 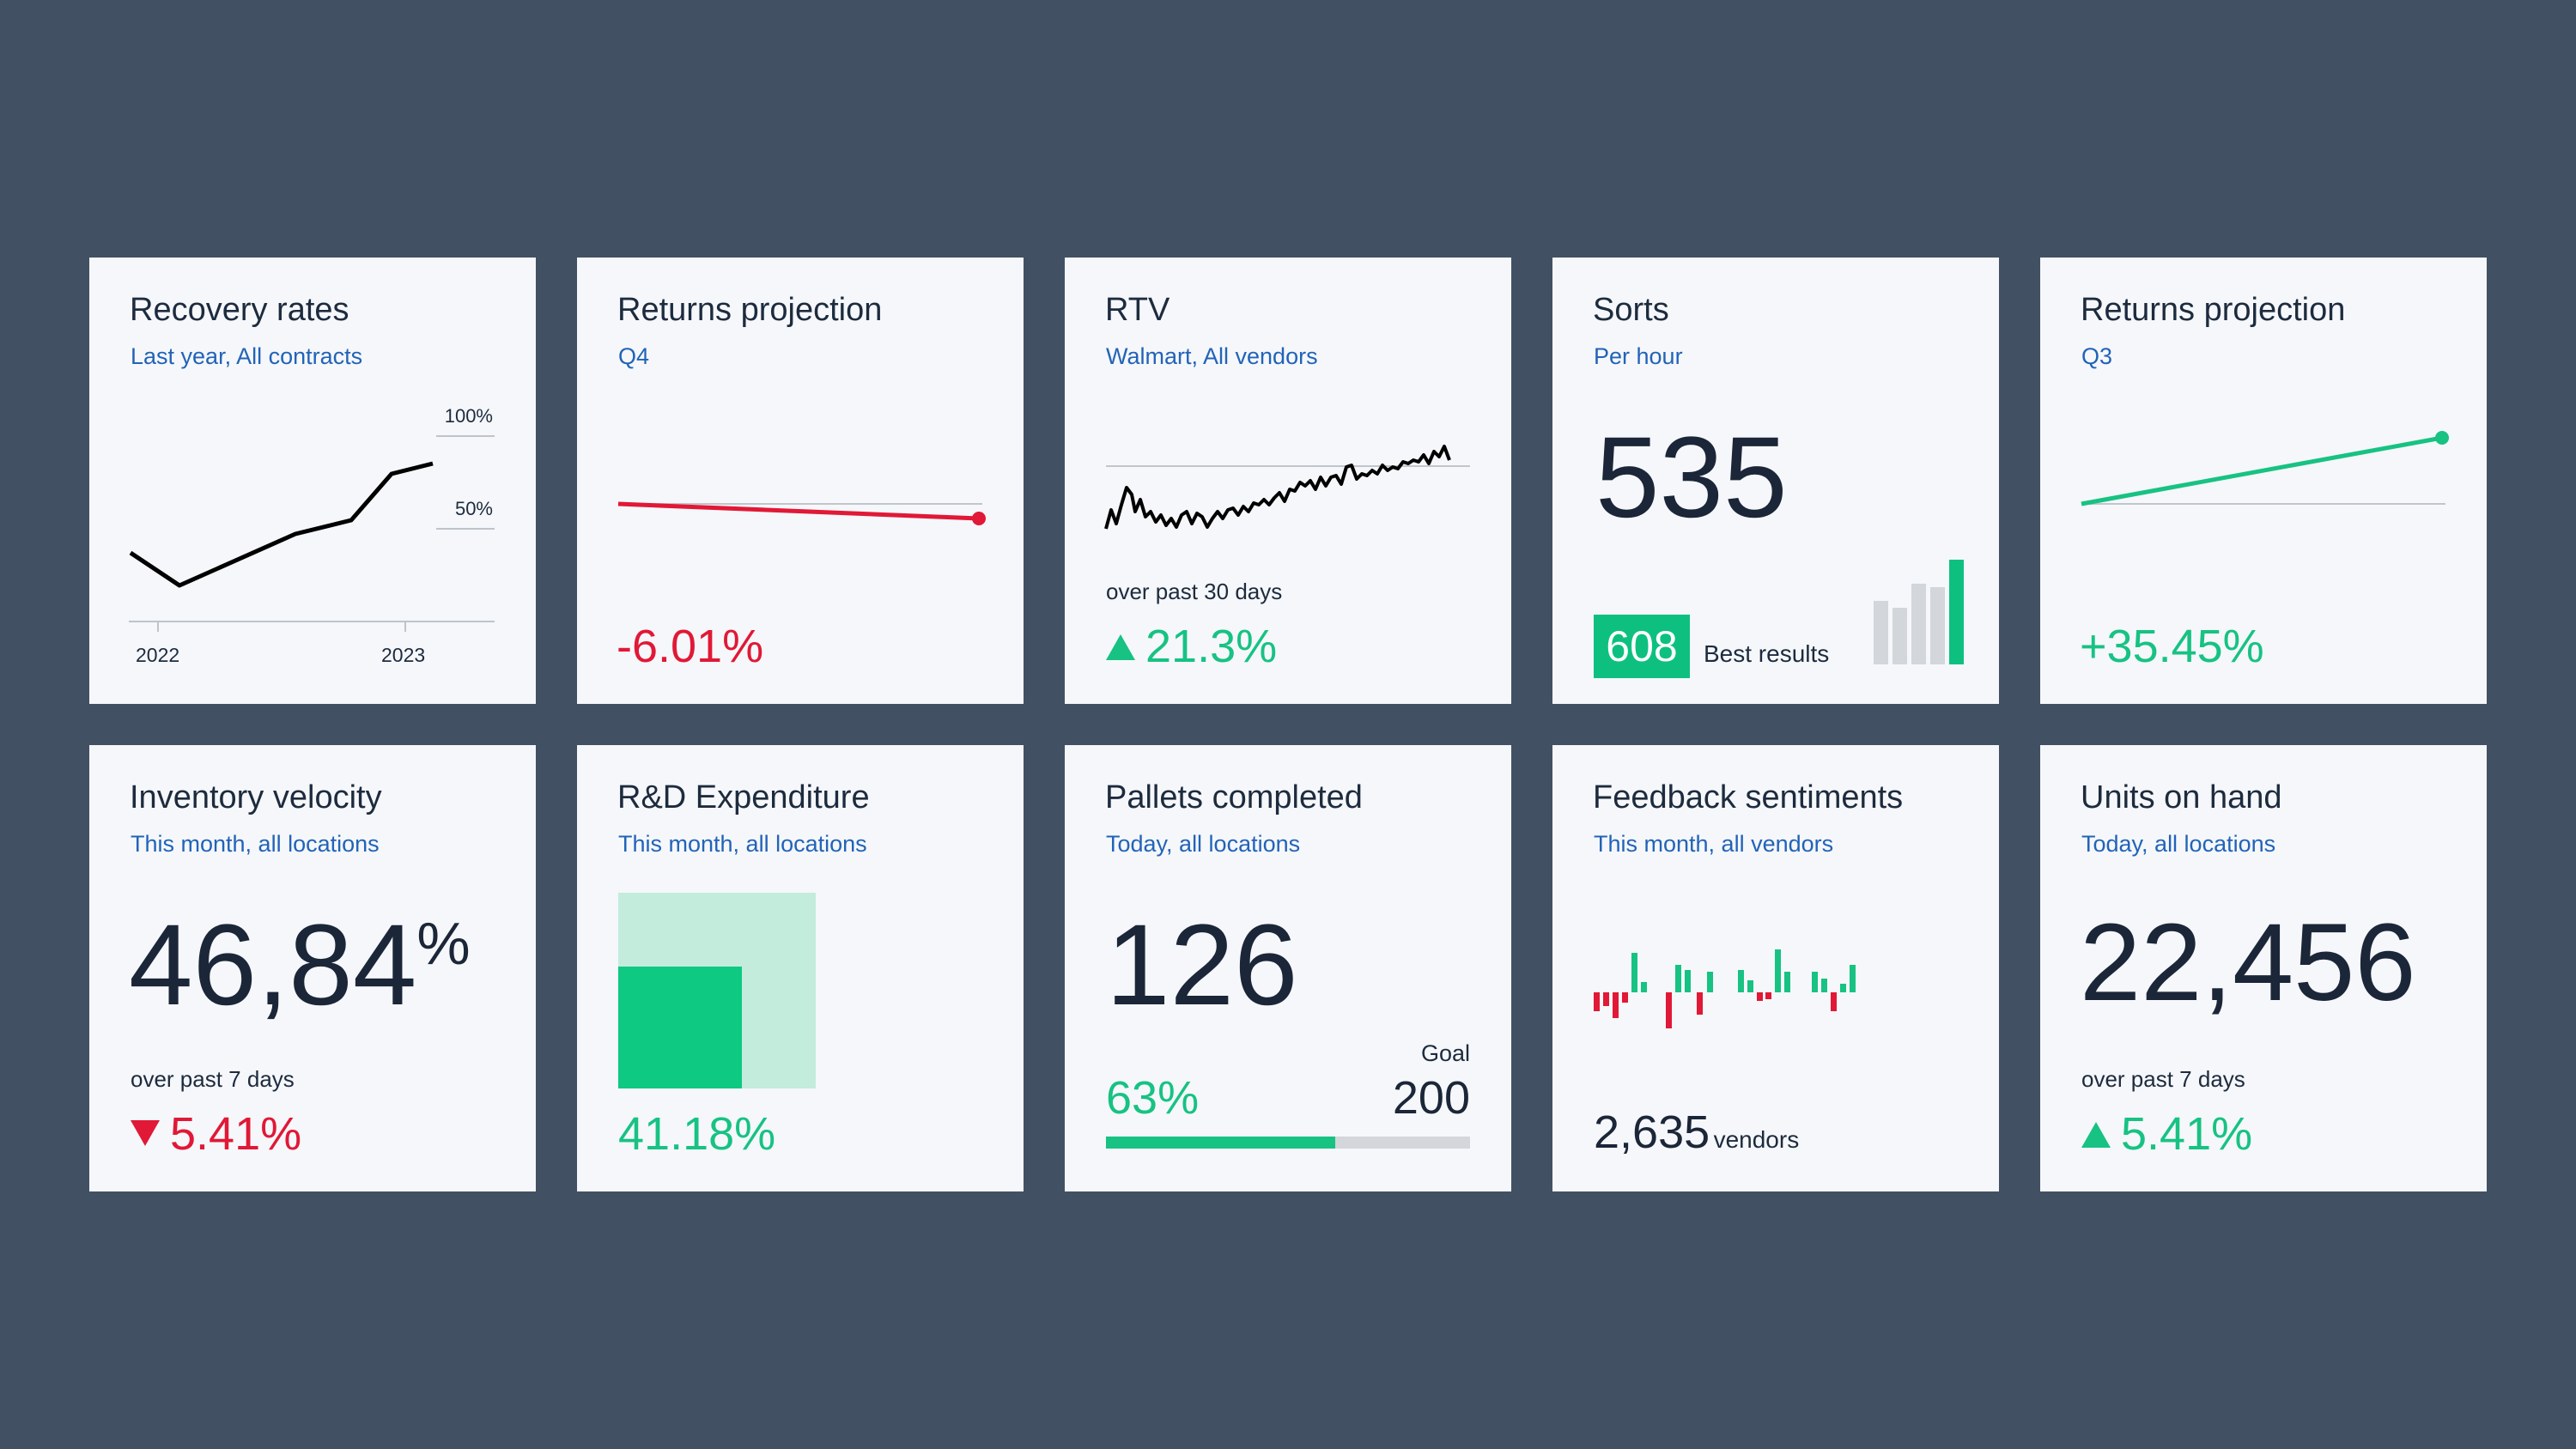 I want to click on change-value: 41.18%, so click(x=697, y=1134).